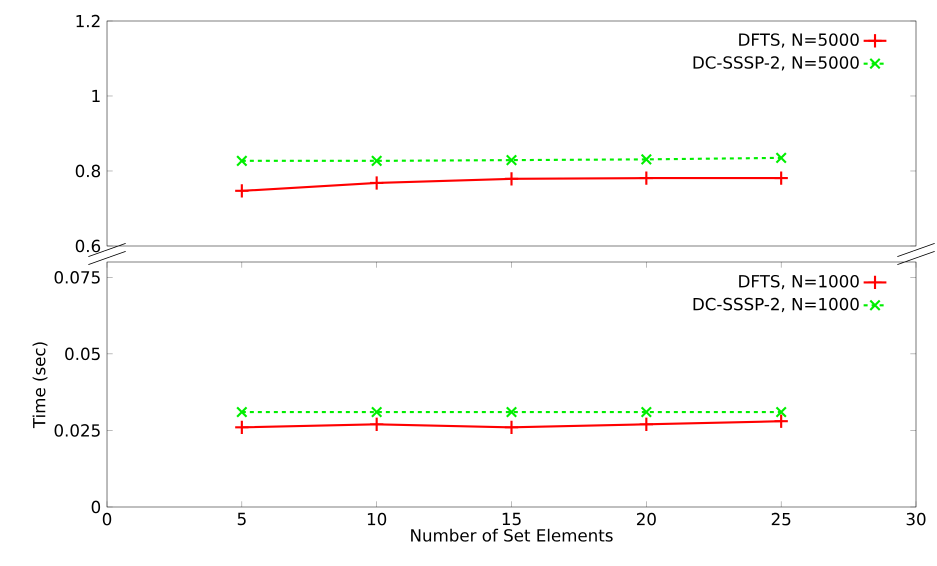  I want to click on legend-label: DFTS, N=1000, so click(799, 282).